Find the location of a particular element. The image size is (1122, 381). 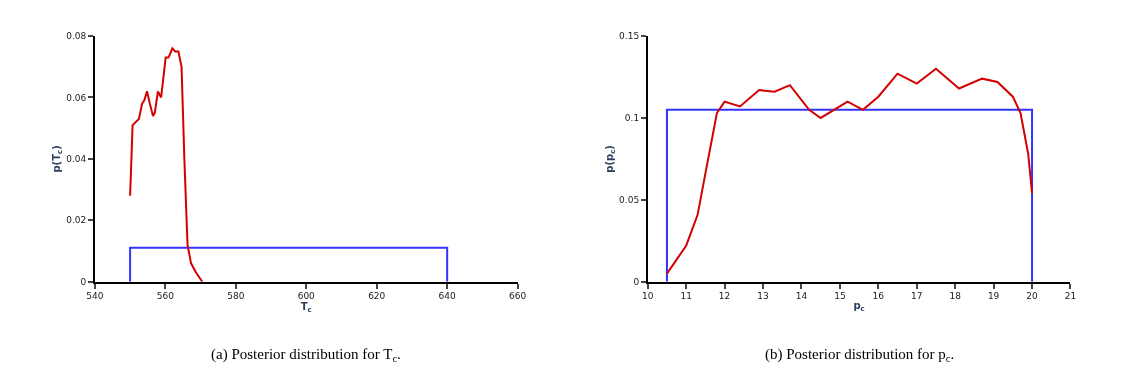

text: (b) Posterior distribution for p$_{c}$. is located at coordinates (860, 355).